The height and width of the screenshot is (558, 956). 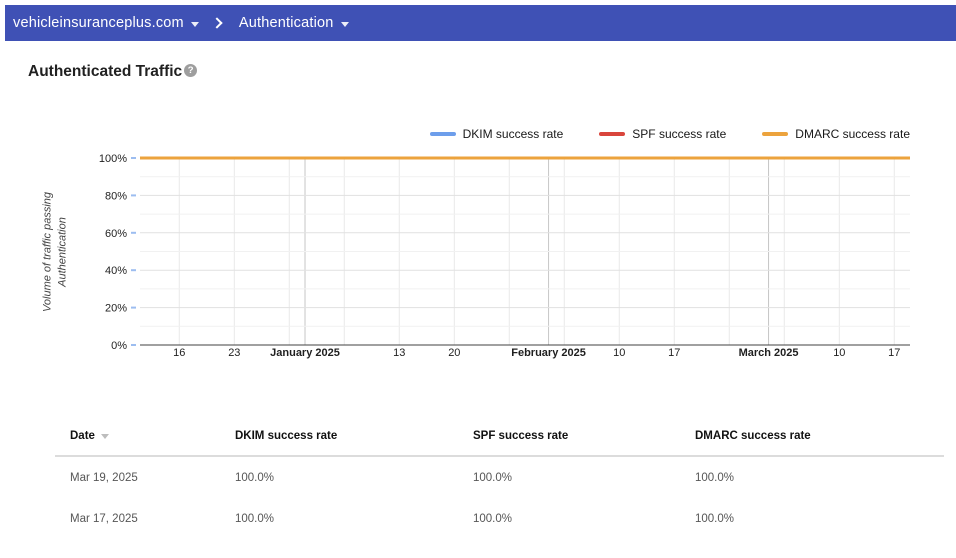 What do you see at coordinates (116, 271) in the screenshot?
I see `svg-text: 40%` at bounding box center [116, 271].